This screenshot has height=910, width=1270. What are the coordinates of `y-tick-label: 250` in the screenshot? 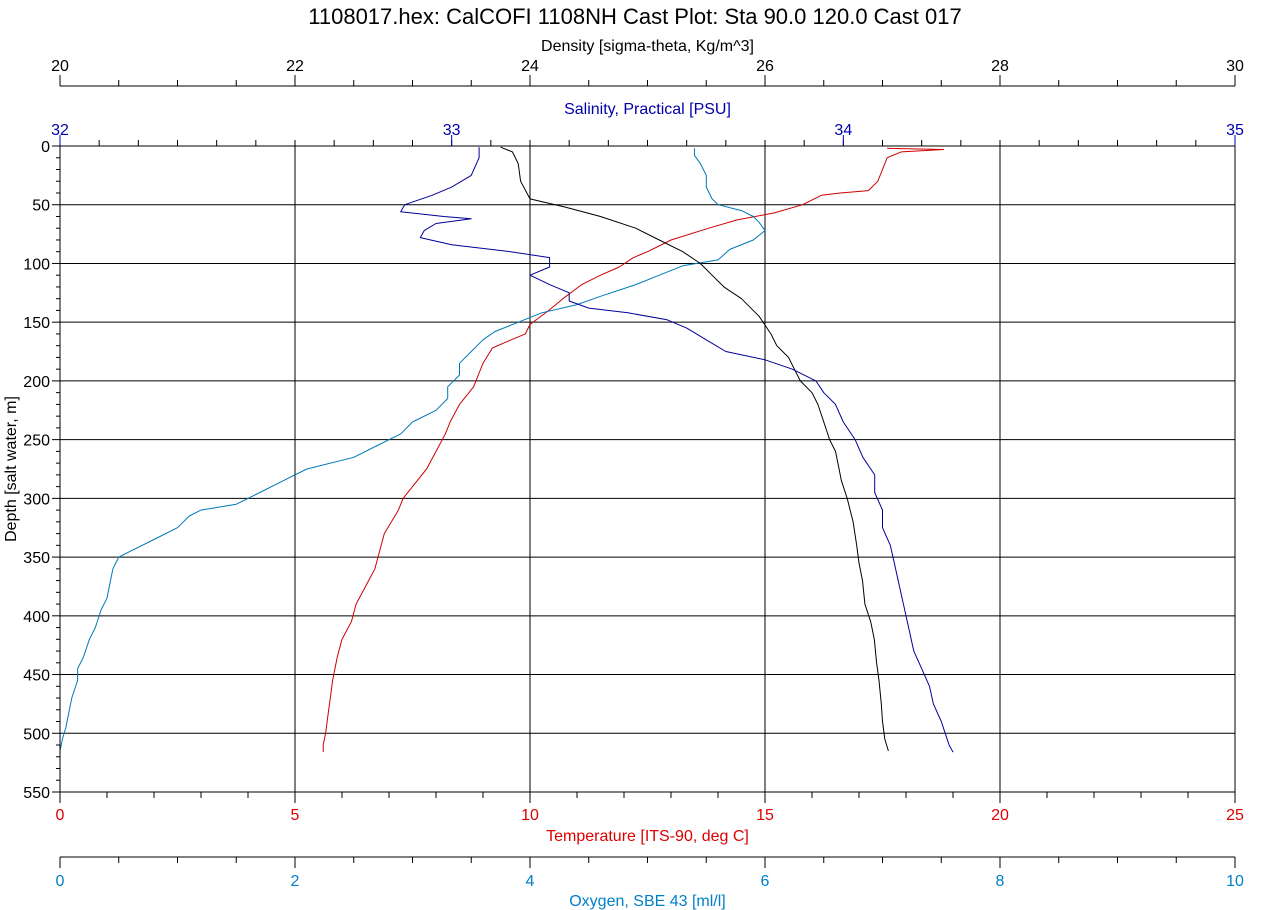 It's located at (36, 441).